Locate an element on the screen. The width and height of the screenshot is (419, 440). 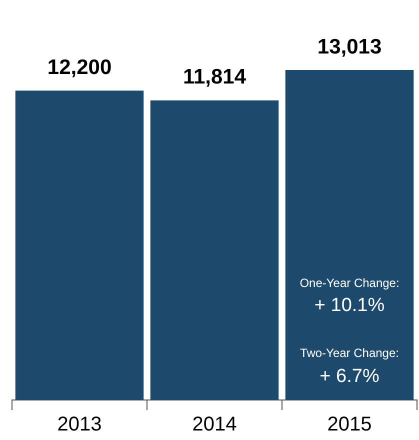
annotation: + 10.1% is located at coordinates (349, 305).